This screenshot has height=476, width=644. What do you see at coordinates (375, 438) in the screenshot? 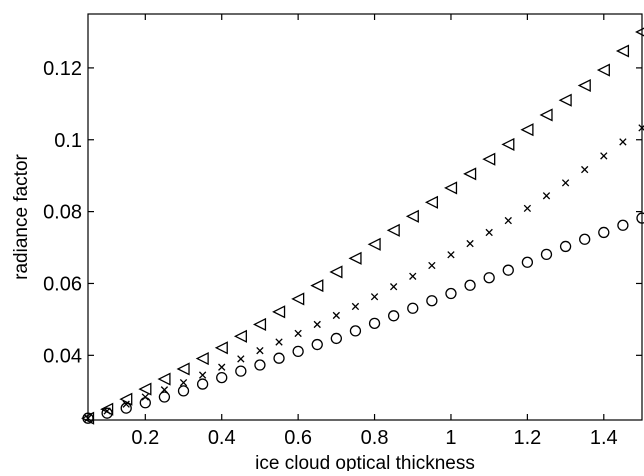
I see `x-tick-label: 0.8` at bounding box center [375, 438].